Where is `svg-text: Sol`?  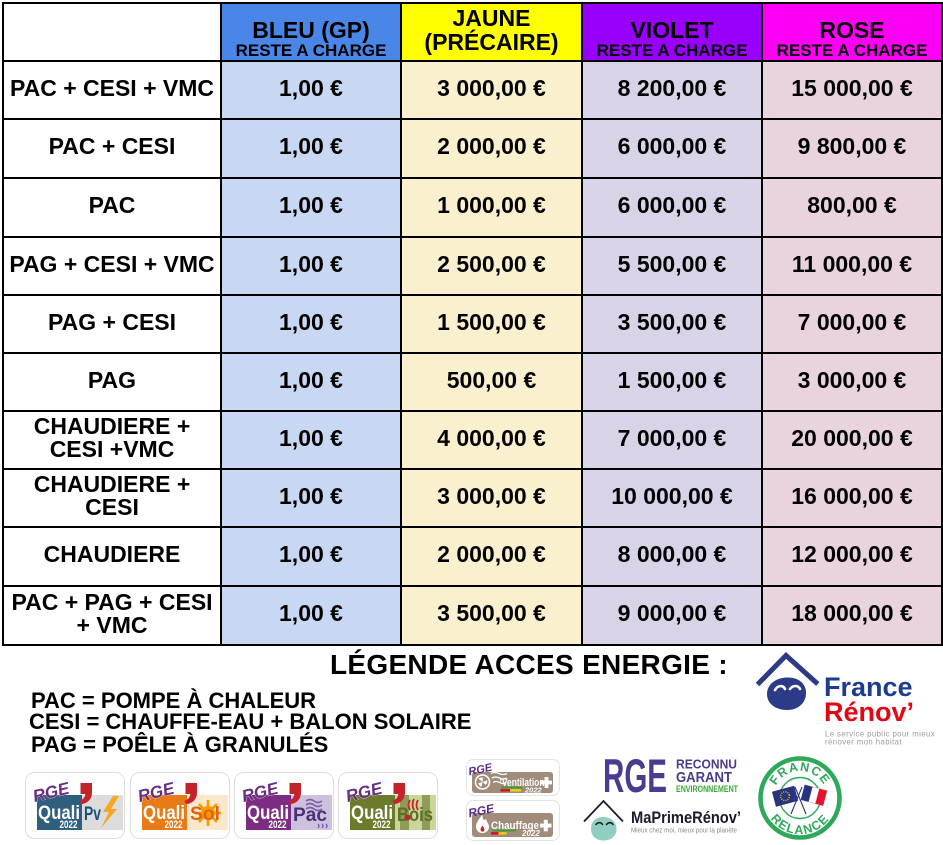 svg-text: Sol is located at coordinates (205, 814).